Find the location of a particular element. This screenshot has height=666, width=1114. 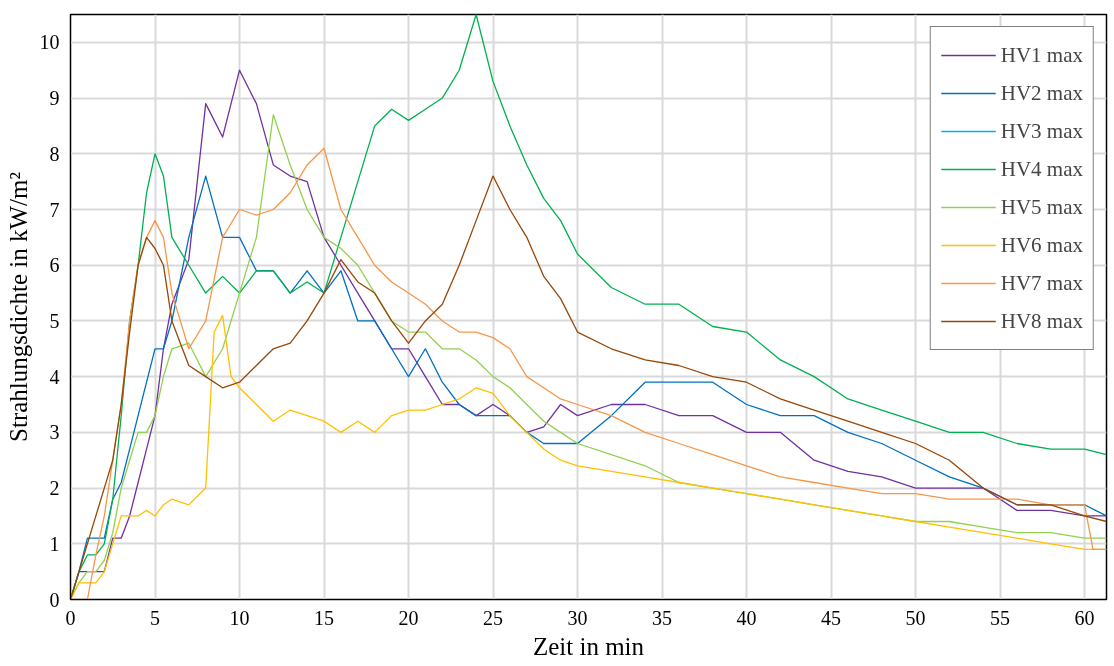

x-tick-label: 10 is located at coordinates (239, 617).